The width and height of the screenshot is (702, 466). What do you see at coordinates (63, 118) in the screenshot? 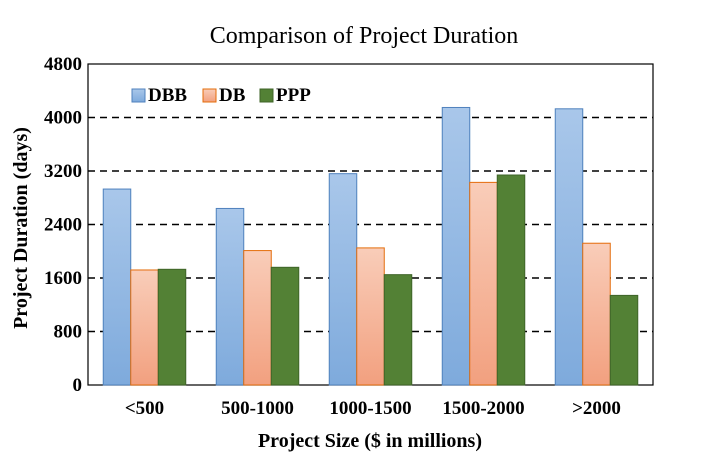
I see `y-tick-label: 4000` at bounding box center [63, 118].